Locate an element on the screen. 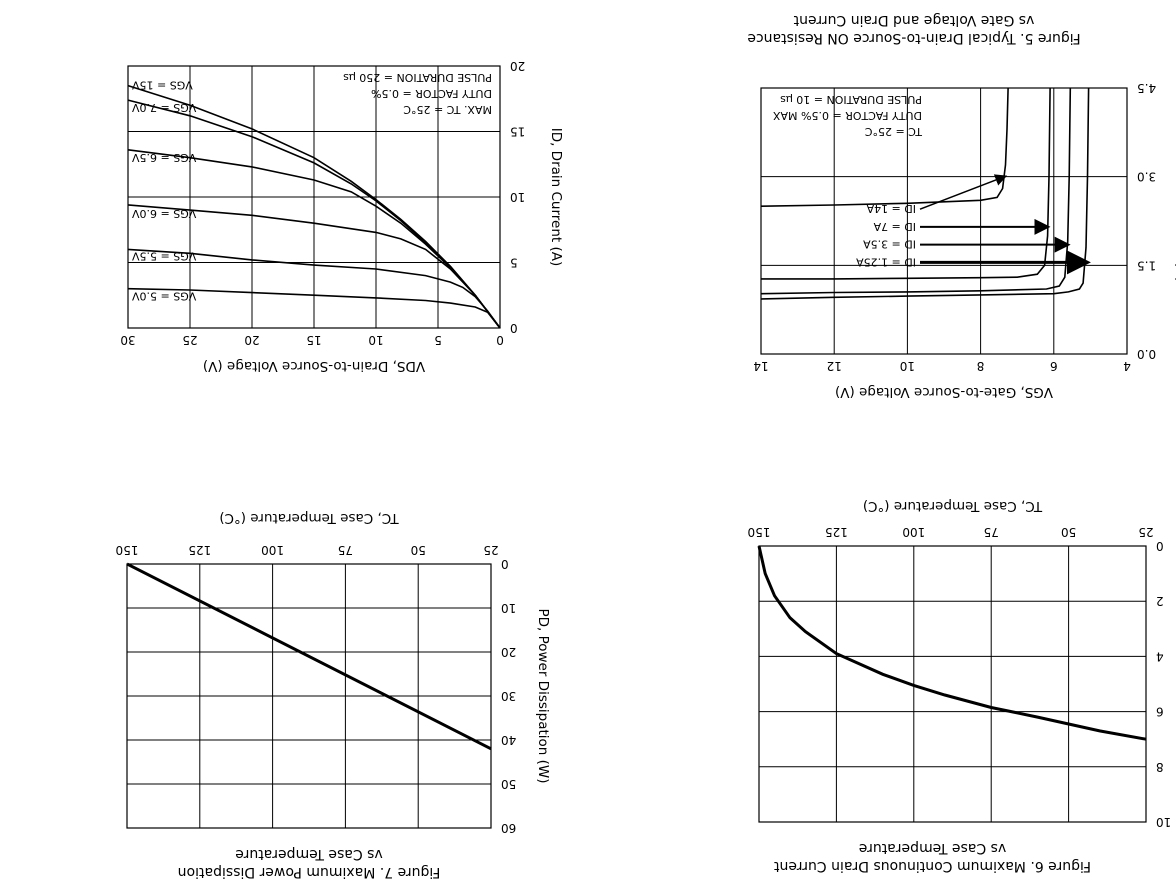 The height and width of the screenshot is (895, 1176). current-label: ID = 7A is located at coordinates (894, 226).